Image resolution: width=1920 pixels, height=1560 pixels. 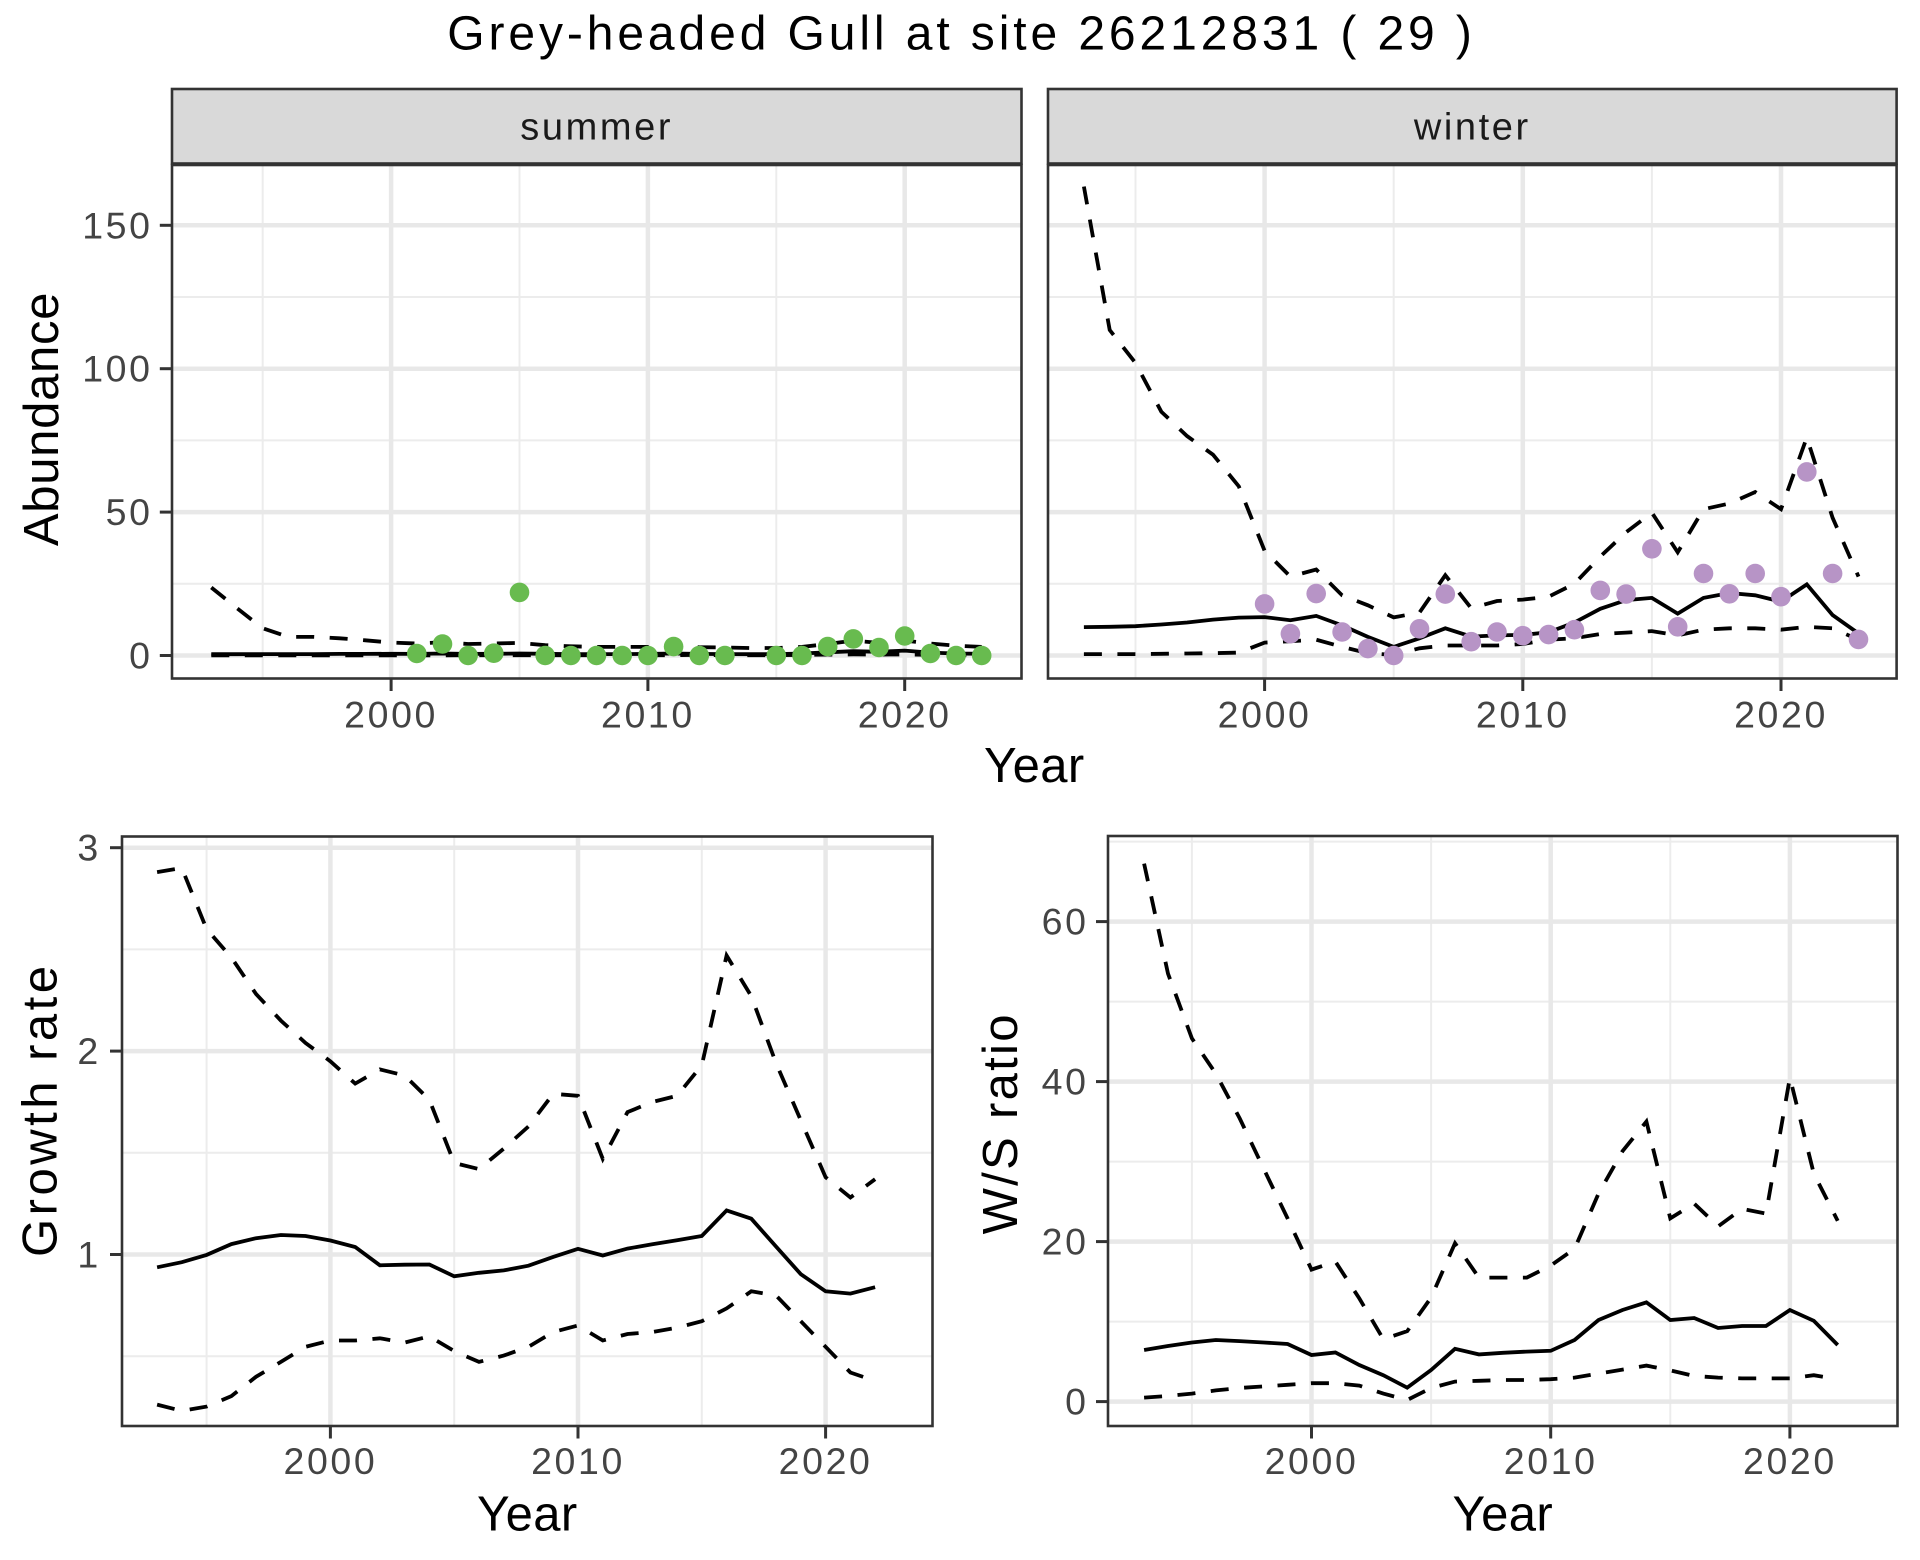 What do you see at coordinates (88, 848) in the screenshot?
I see `svg-text: 3` at bounding box center [88, 848].